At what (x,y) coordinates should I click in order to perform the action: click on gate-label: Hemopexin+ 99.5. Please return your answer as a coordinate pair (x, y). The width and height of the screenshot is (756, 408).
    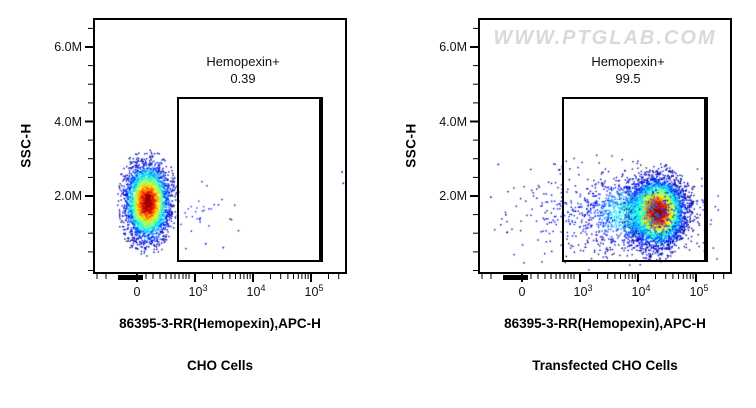
    Looking at the image, I should click on (628, 70).